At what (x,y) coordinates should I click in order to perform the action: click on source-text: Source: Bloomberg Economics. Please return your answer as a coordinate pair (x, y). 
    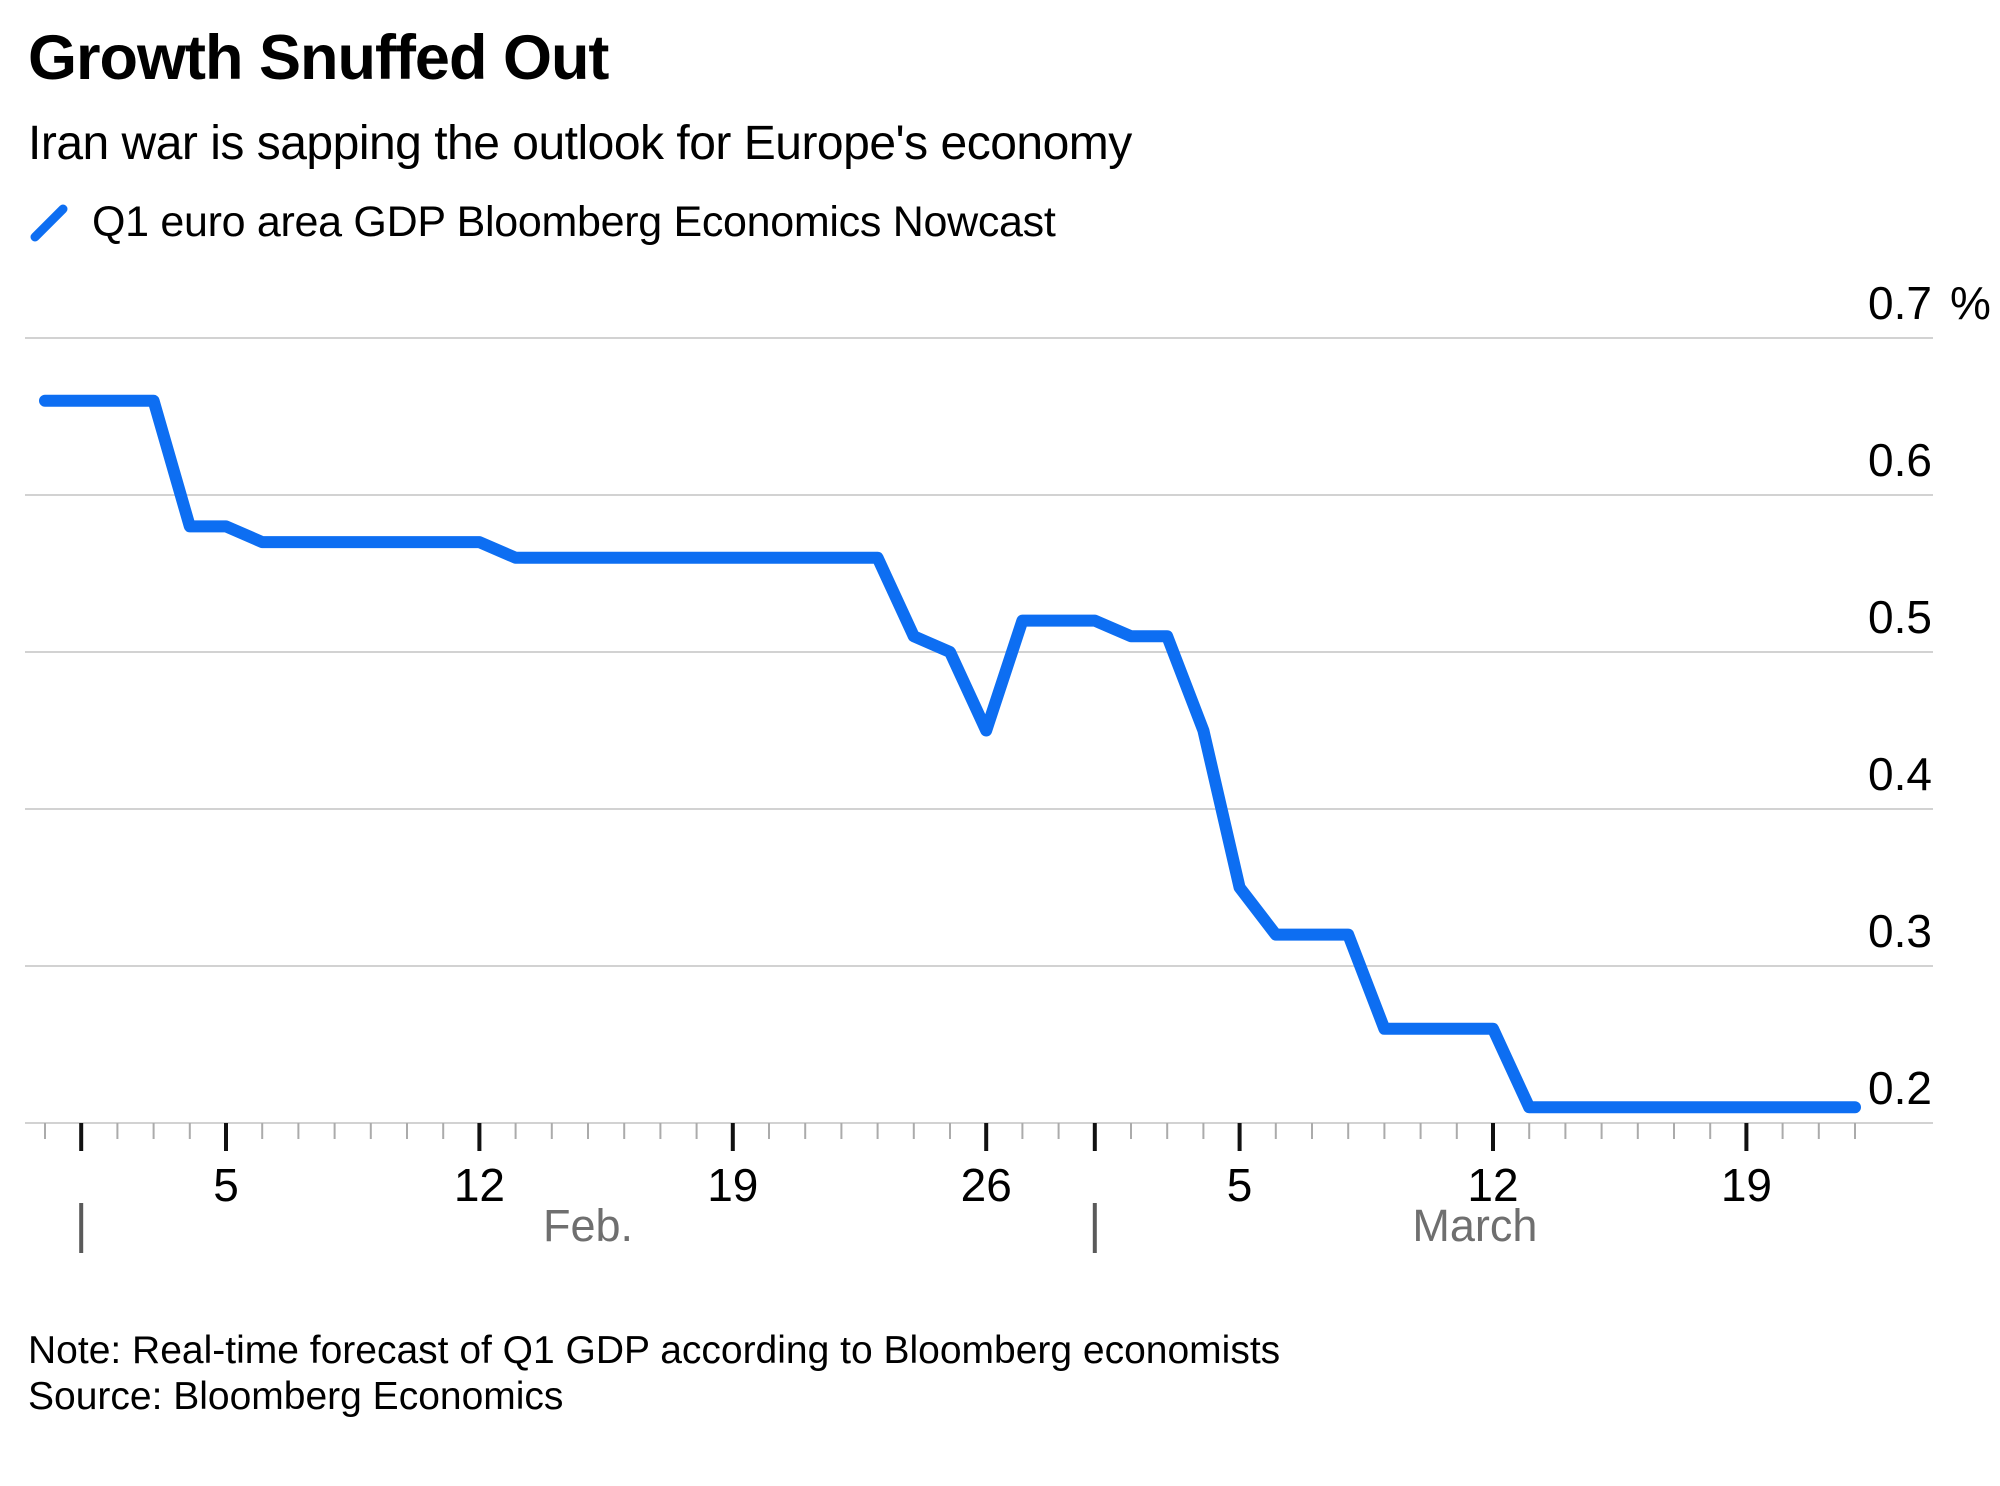
    Looking at the image, I should click on (296, 1396).